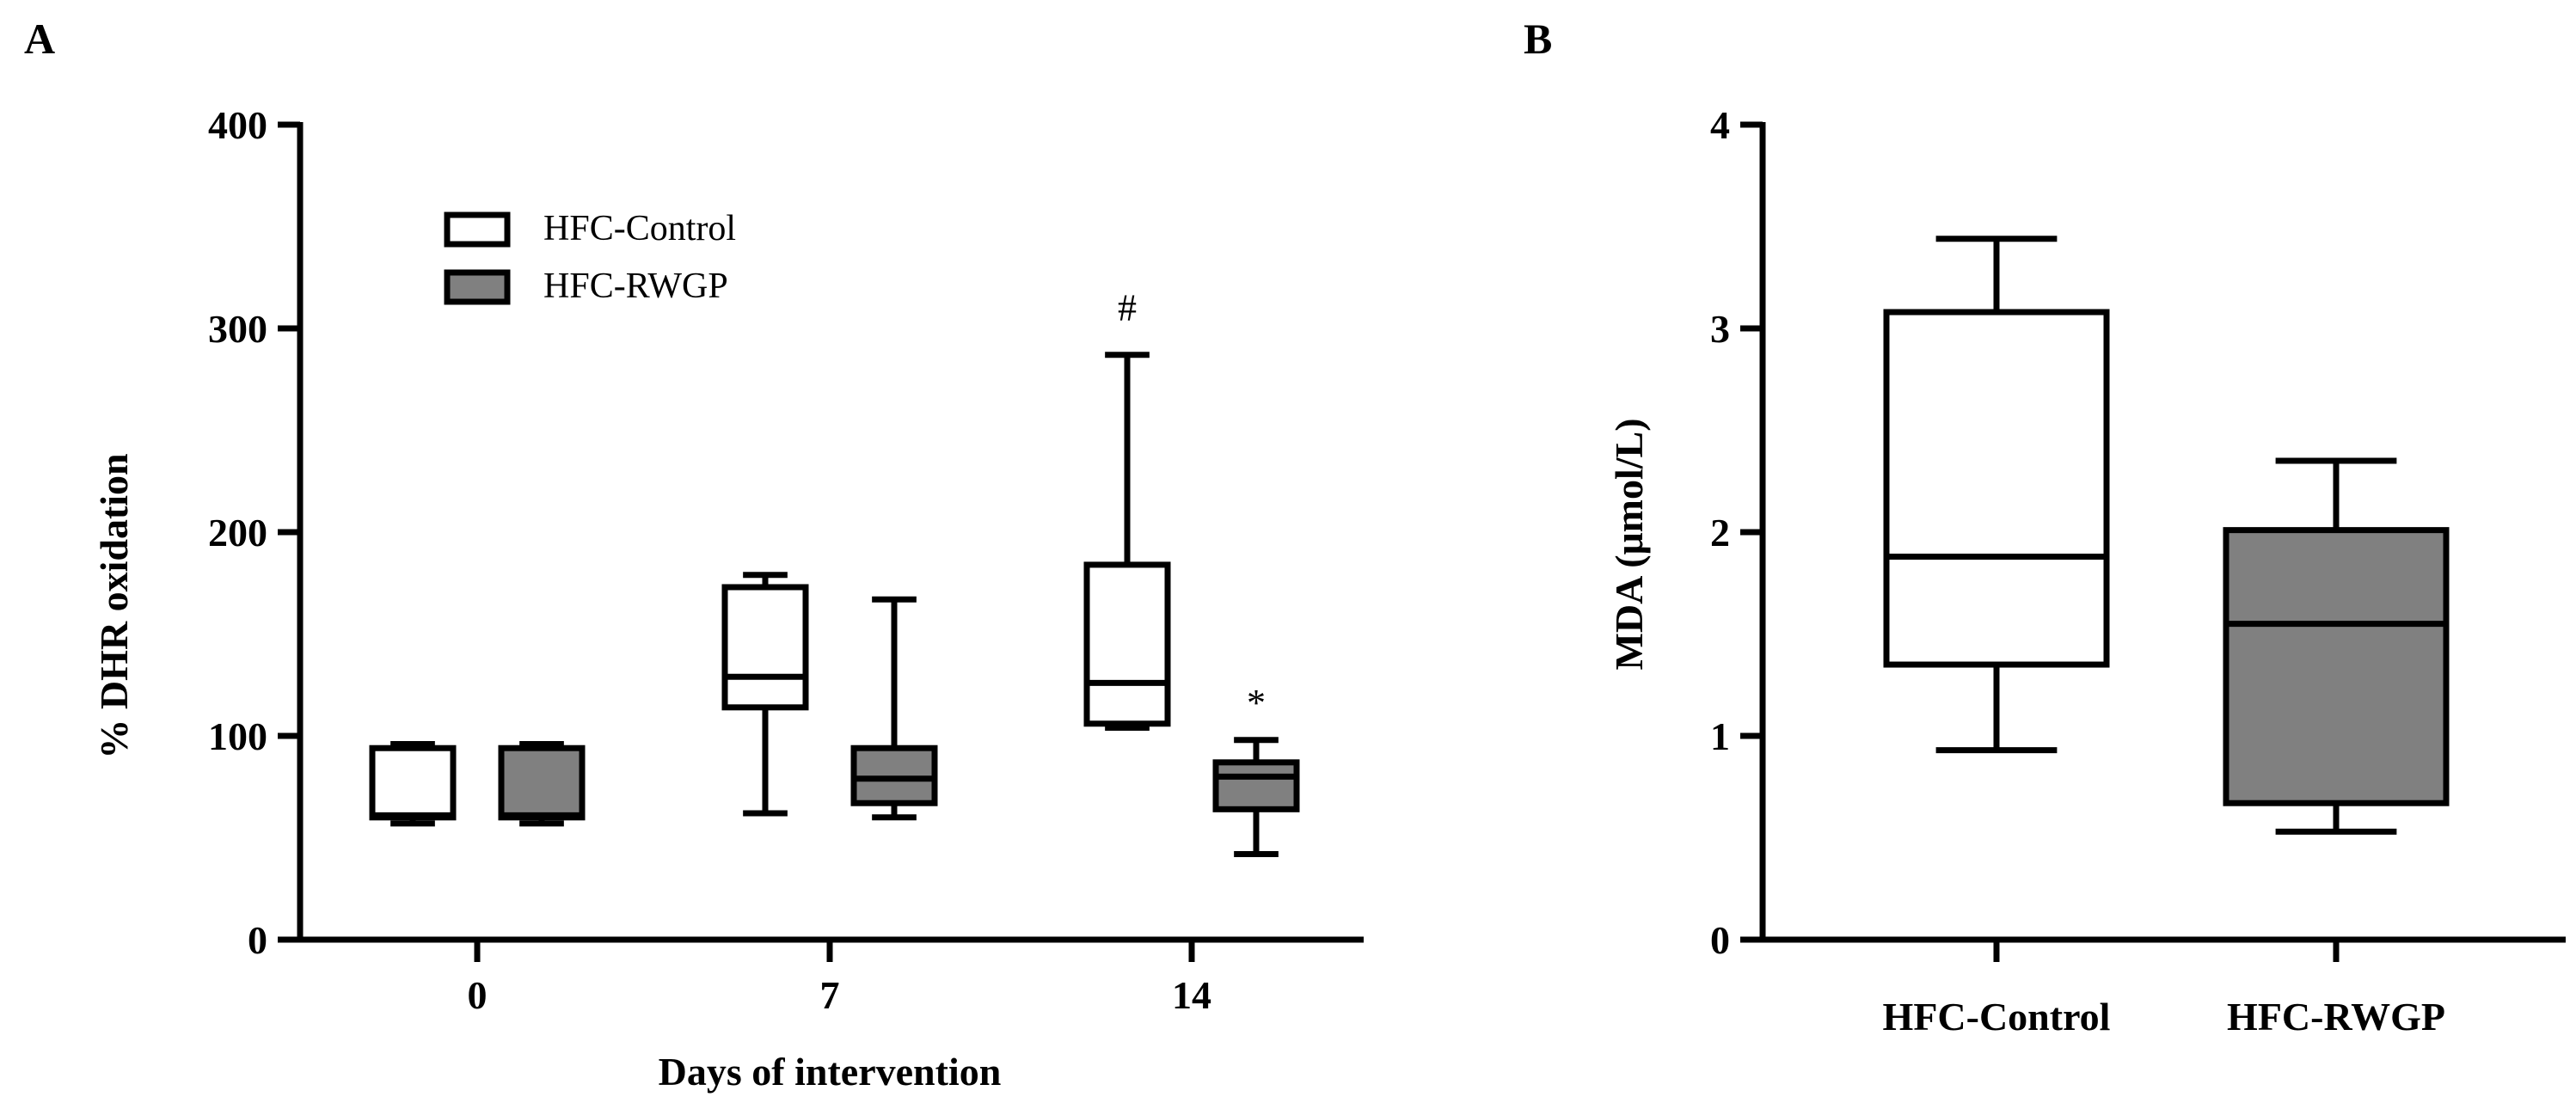 Image resolution: width=2576 pixels, height=1109 pixels. I want to click on legend: HFC-Control HFC-RWGP, so click(590, 257).